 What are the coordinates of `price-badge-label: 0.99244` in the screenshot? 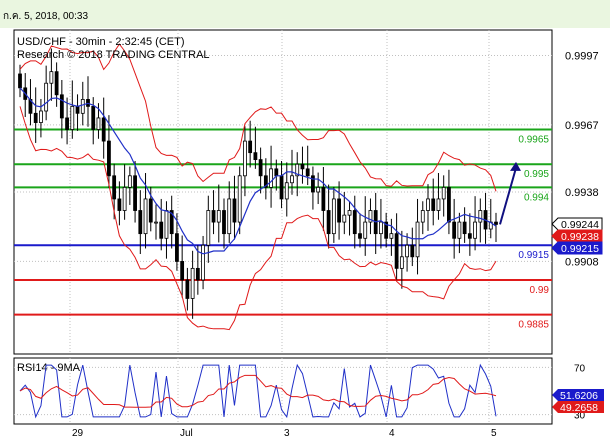 It's located at (580, 225).